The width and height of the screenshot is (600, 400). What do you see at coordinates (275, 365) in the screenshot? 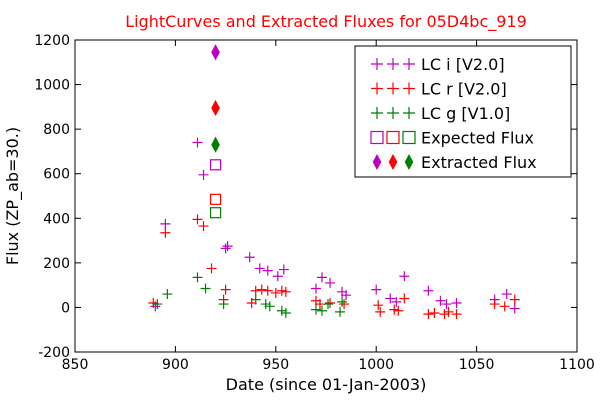
I see `x-tick-label: 950` at bounding box center [275, 365].